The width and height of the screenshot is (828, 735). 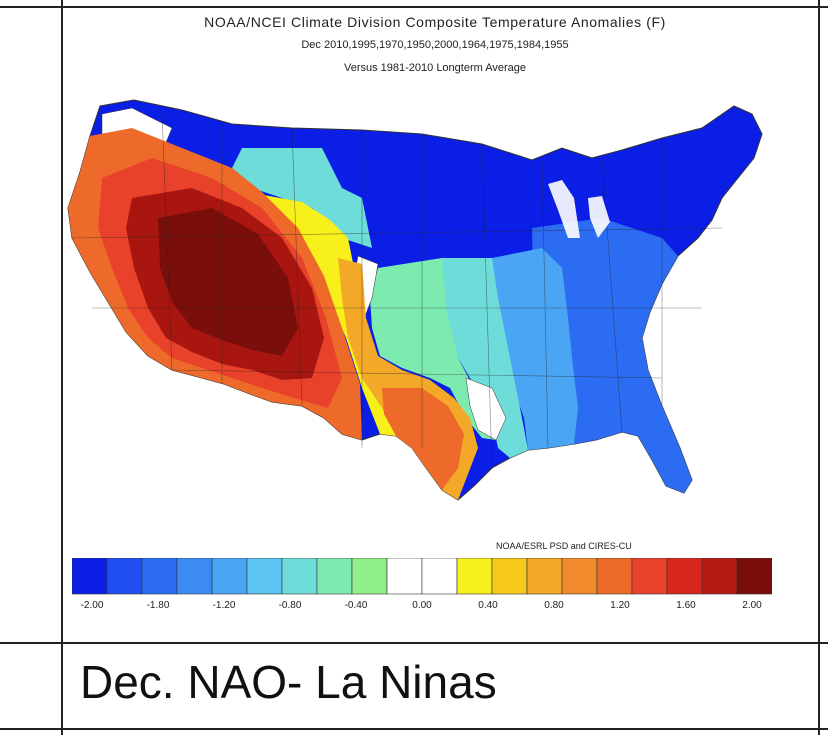 What do you see at coordinates (224, 605) in the screenshot?
I see `colorbar-tick-label: -1.20` at bounding box center [224, 605].